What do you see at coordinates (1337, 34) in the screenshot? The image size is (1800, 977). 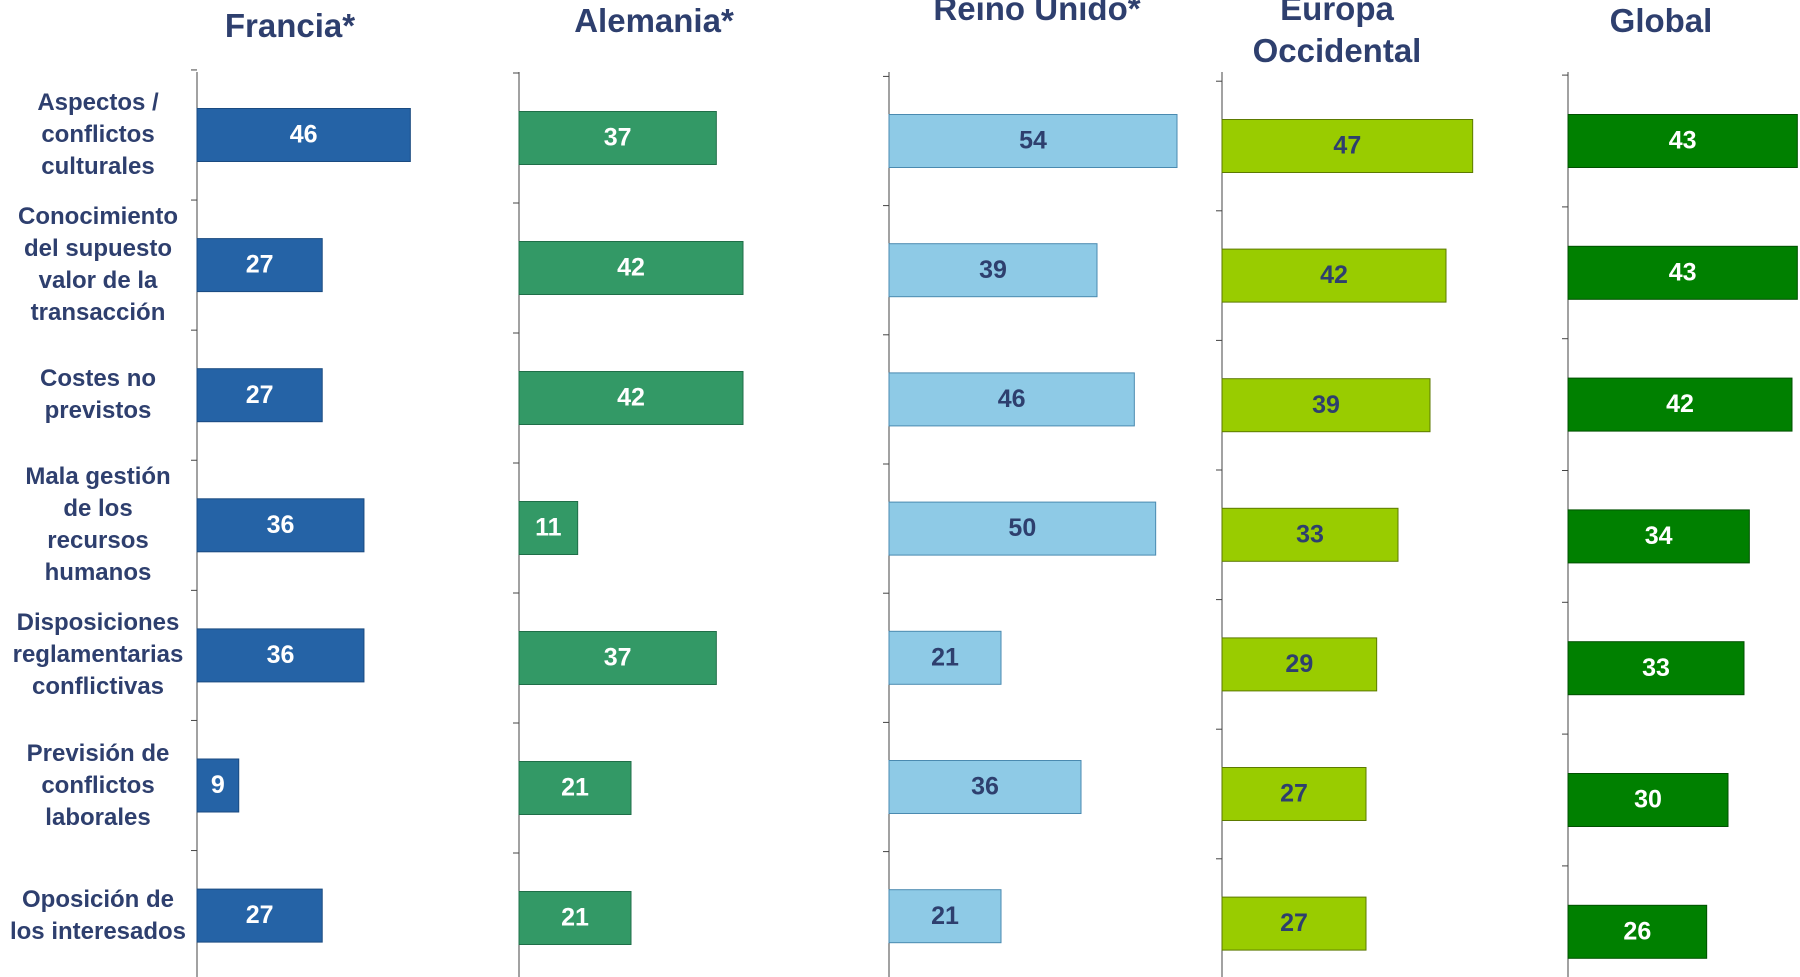 I see `chart-title: Europa Occidental` at bounding box center [1337, 34].